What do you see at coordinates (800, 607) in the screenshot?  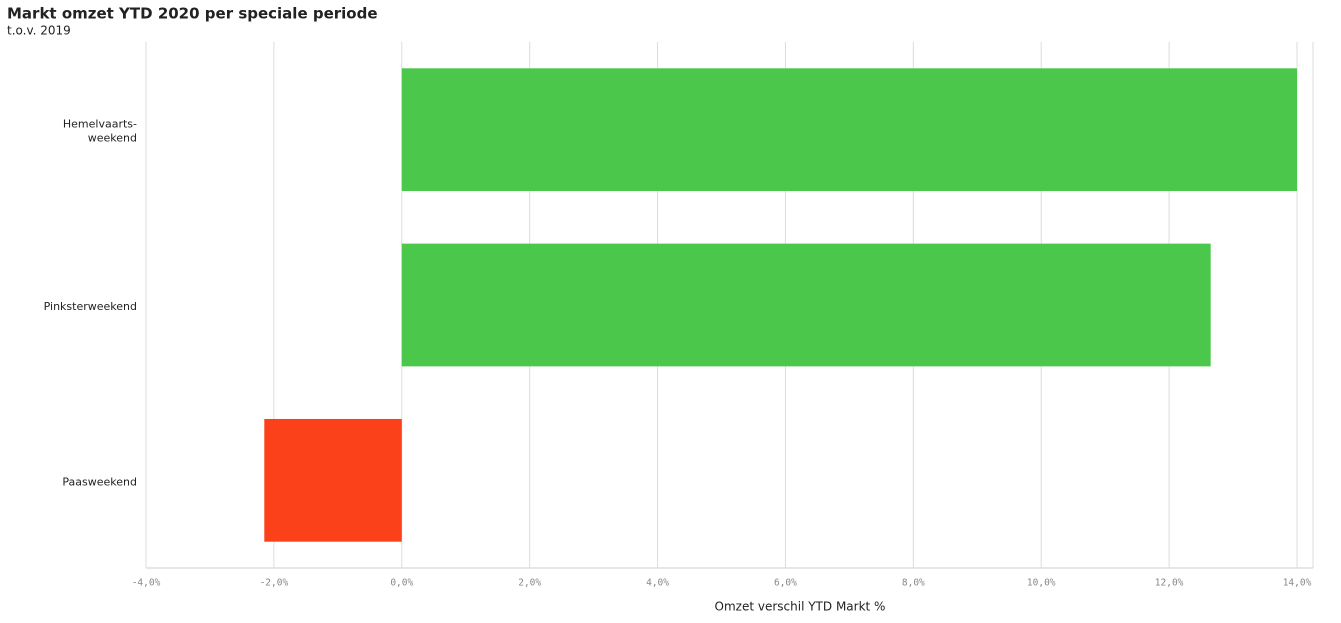 I see `x-axis-title: Omzet verschil YTD Markt %` at bounding box center [800, 607].